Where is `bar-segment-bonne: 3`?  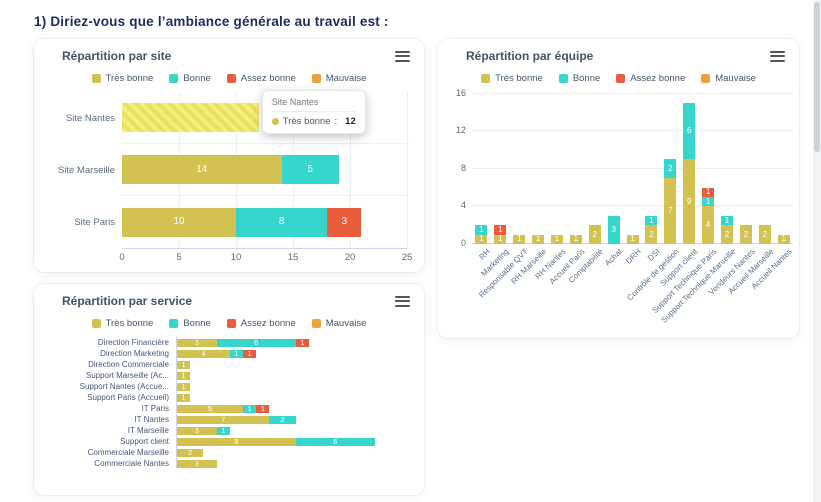 bar-segment-bonne: 3 is located at coordinates (613, 229).